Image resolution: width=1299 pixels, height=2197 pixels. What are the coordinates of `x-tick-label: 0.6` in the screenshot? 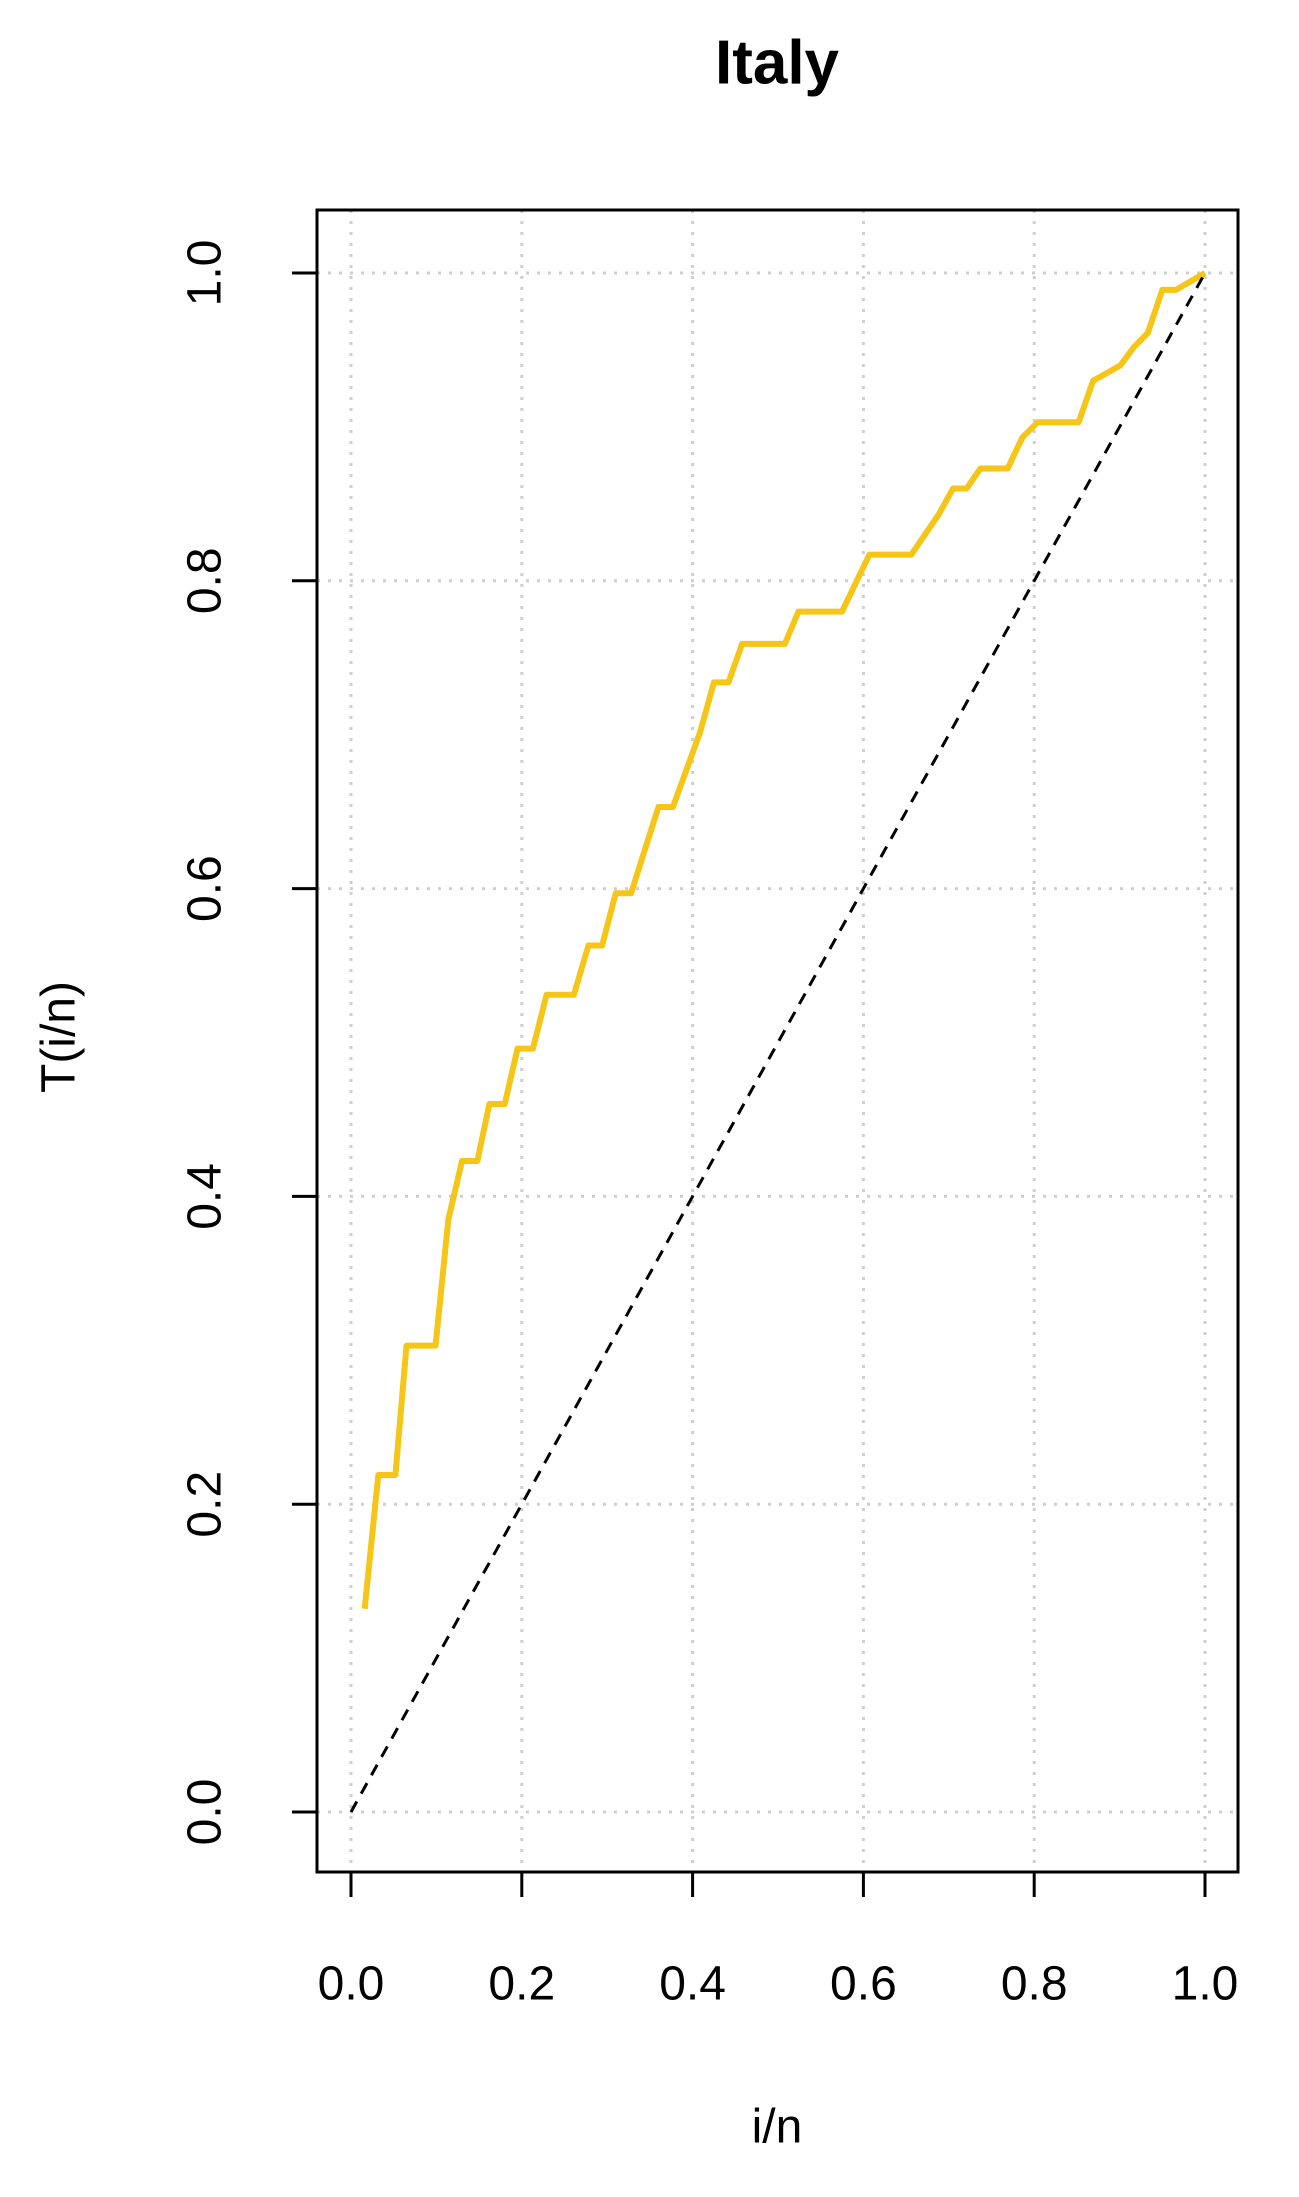 It's located at (863, 1984).